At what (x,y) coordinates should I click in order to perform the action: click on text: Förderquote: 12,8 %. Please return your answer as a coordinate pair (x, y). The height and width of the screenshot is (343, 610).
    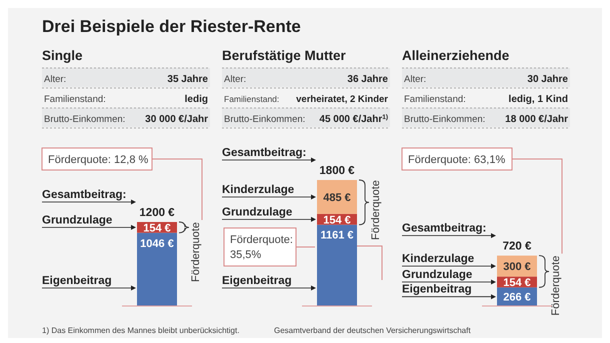
    Looking at the image, I should click on (98, 160).